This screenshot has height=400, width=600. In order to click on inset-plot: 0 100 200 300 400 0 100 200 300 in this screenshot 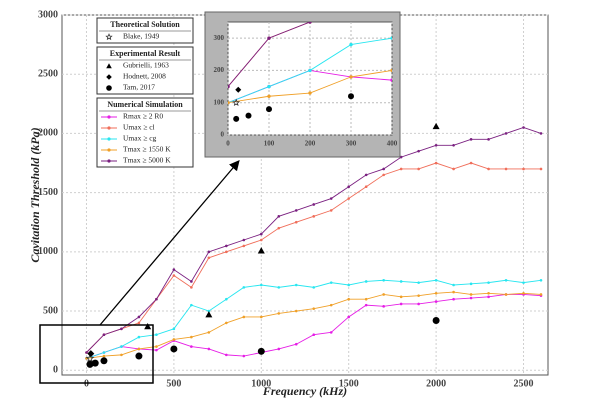, I will do `click(306, 76)`.